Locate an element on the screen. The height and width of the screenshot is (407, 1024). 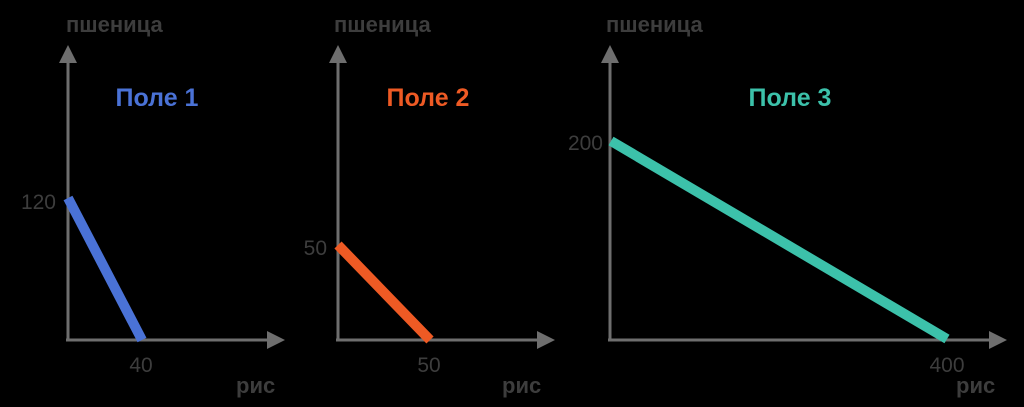
chart-title: Поле 1 is located at coordinates (157, 98).